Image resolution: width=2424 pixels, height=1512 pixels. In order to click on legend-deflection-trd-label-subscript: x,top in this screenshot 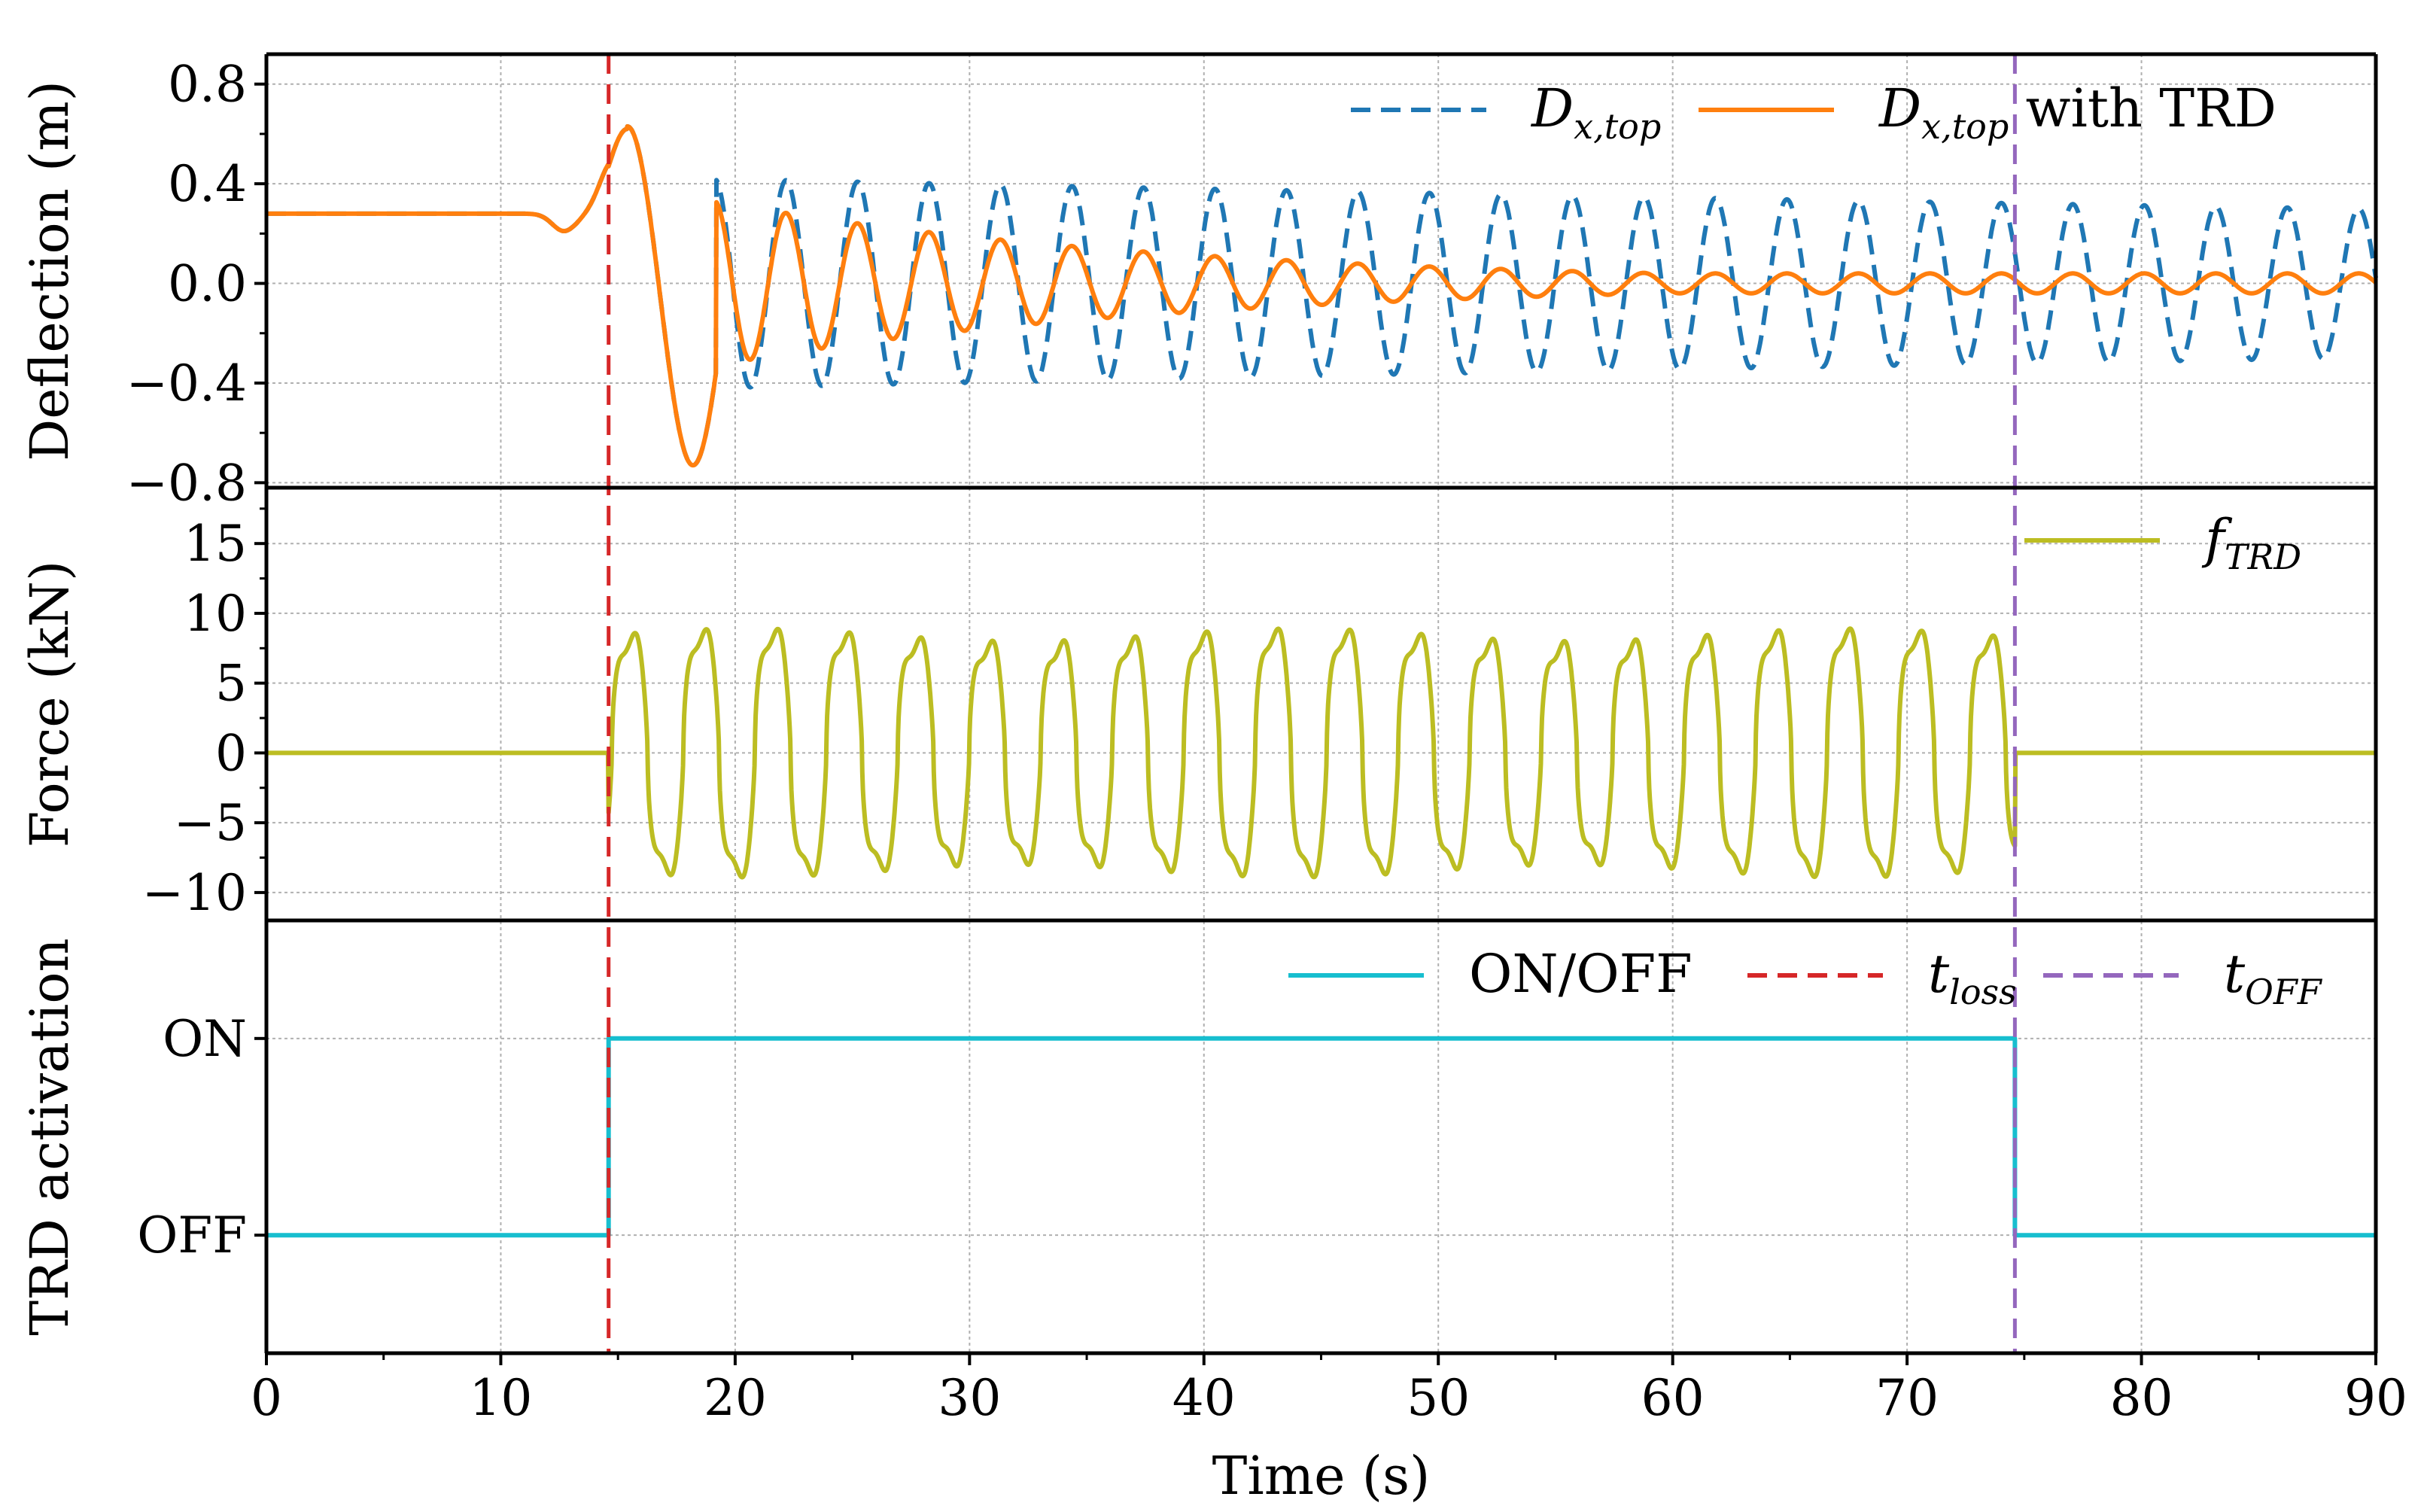, I will do `click(1965, 127)`.